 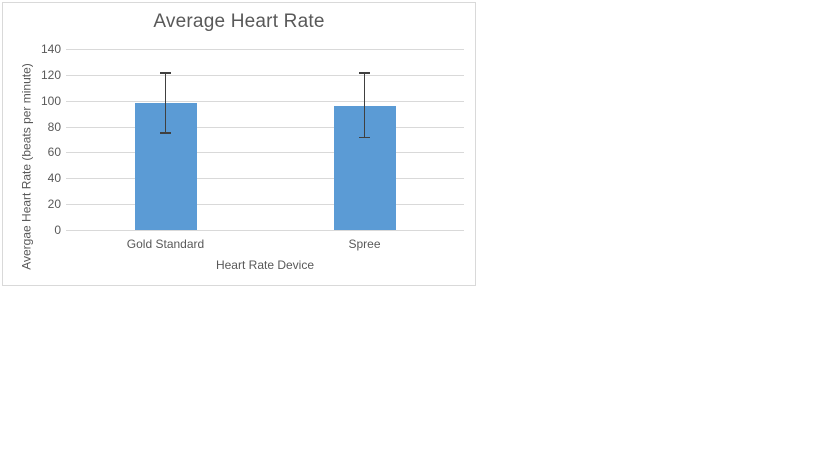 I want to click on y-tick-label-140: 140, so click(x=50, y=49).